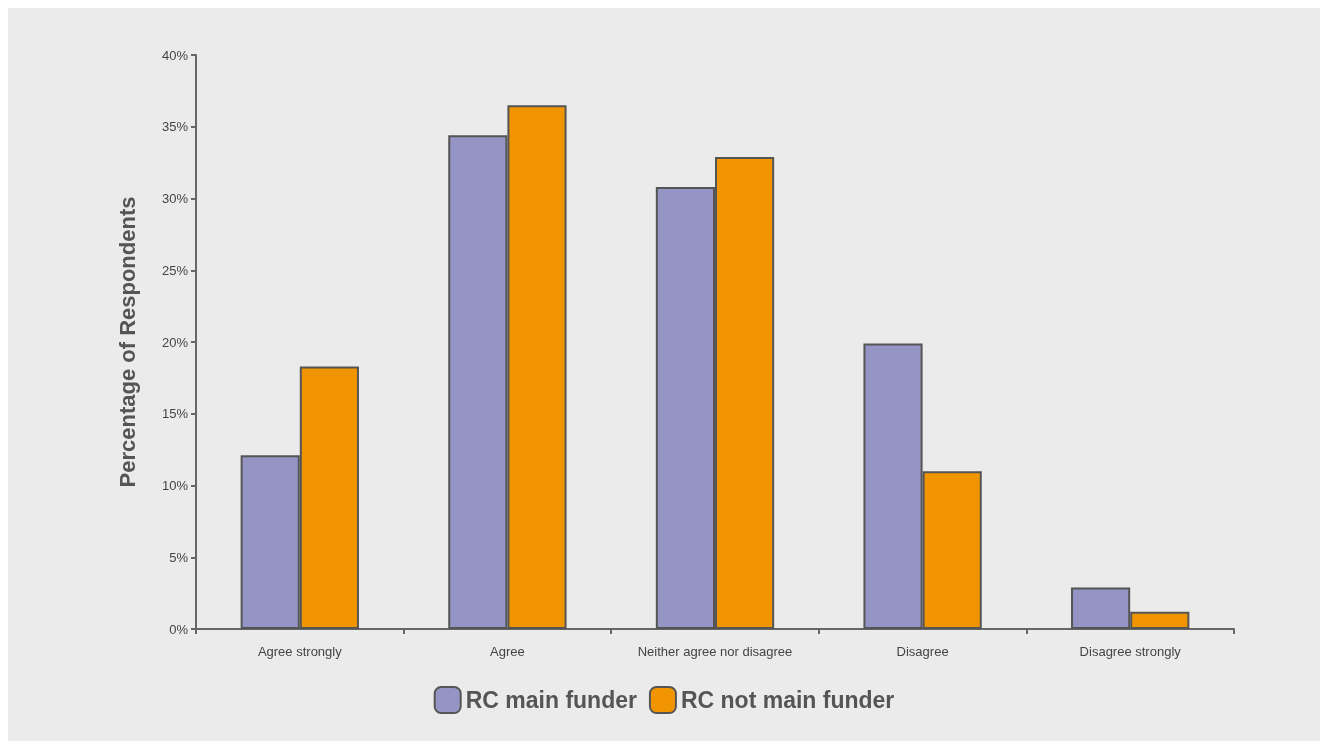  I want to click on x-tick-label: Agree strongly, so click(300, 651).